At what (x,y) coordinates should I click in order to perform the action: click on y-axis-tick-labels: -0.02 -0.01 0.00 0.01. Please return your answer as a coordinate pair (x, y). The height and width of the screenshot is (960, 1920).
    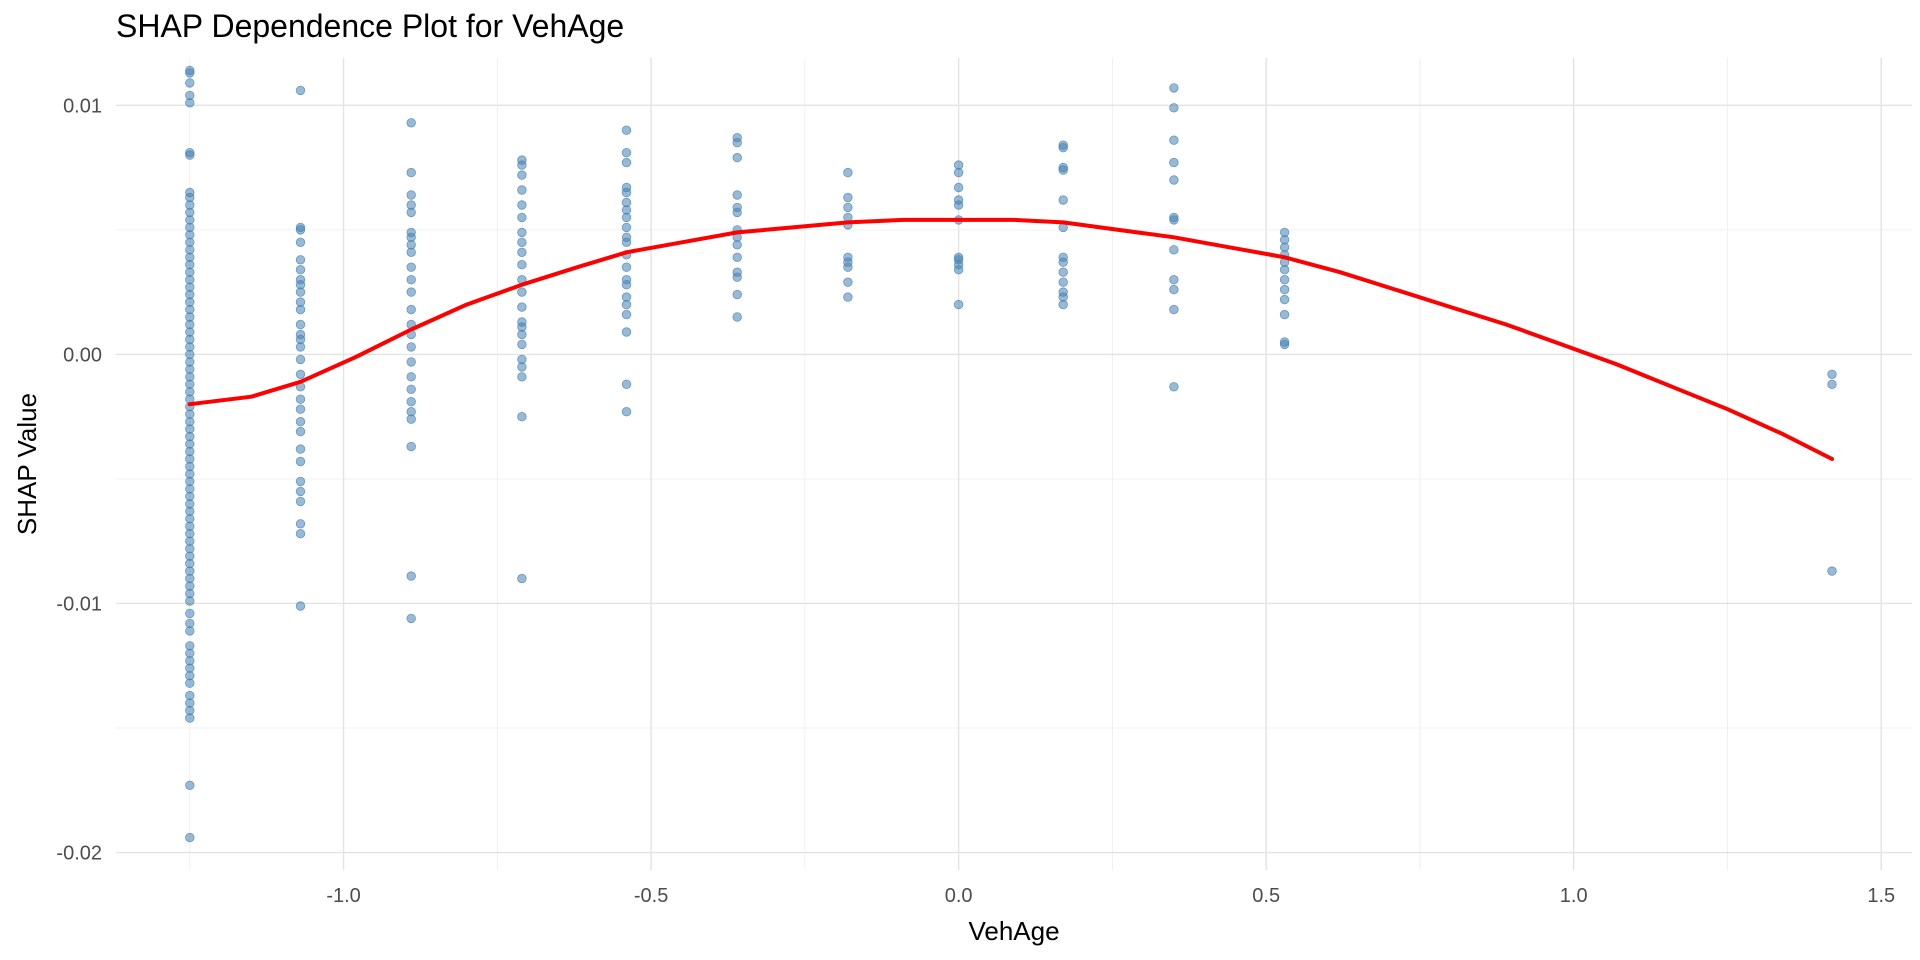
    Looking at the image, I should click on (79, 479).